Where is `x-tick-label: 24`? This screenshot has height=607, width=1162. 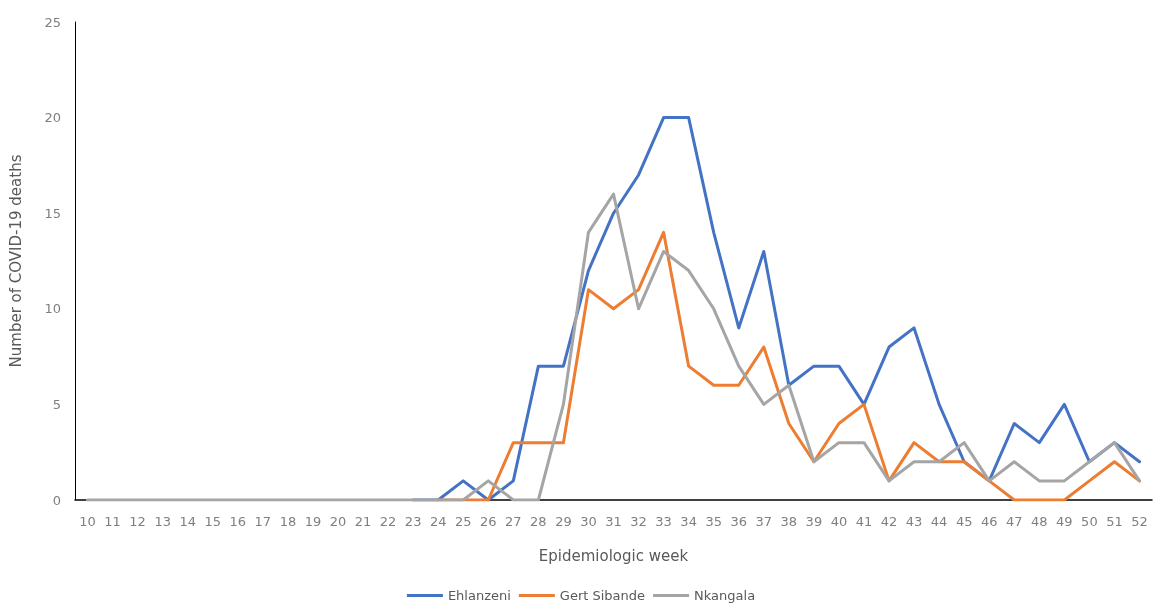 x-tick-label: 24 is located at coordinates (438, 521).